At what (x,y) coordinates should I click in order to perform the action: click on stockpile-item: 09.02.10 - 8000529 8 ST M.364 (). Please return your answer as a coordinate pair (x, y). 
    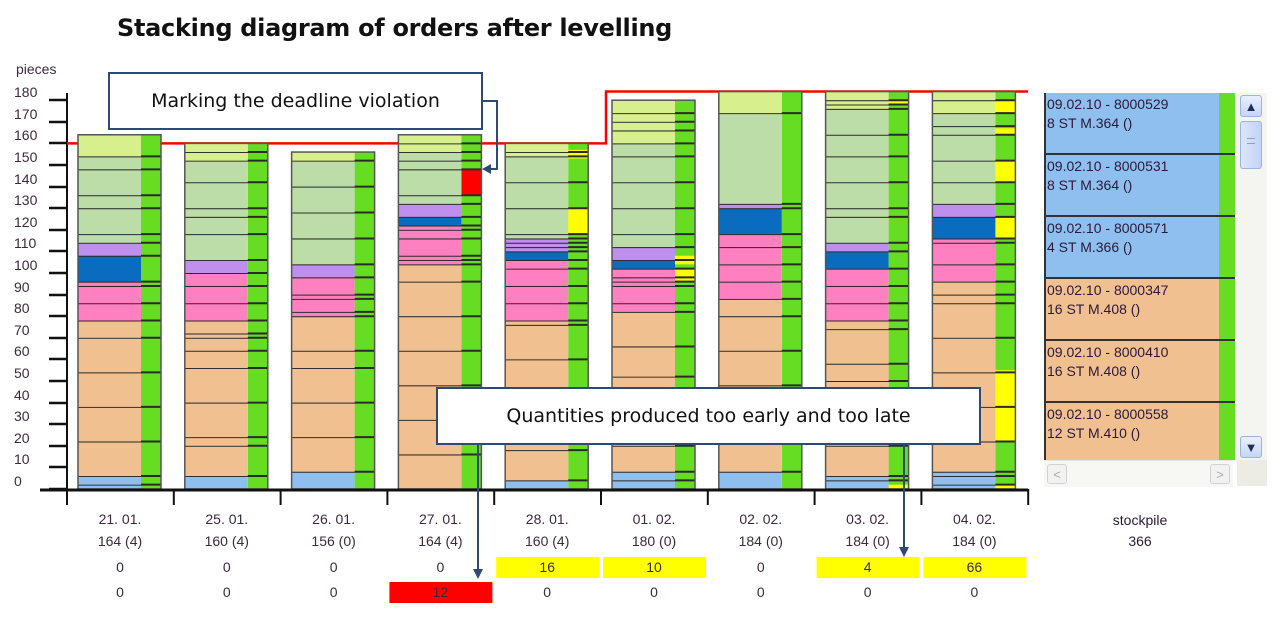
    Looking at the image, I should click on (1140, 124).